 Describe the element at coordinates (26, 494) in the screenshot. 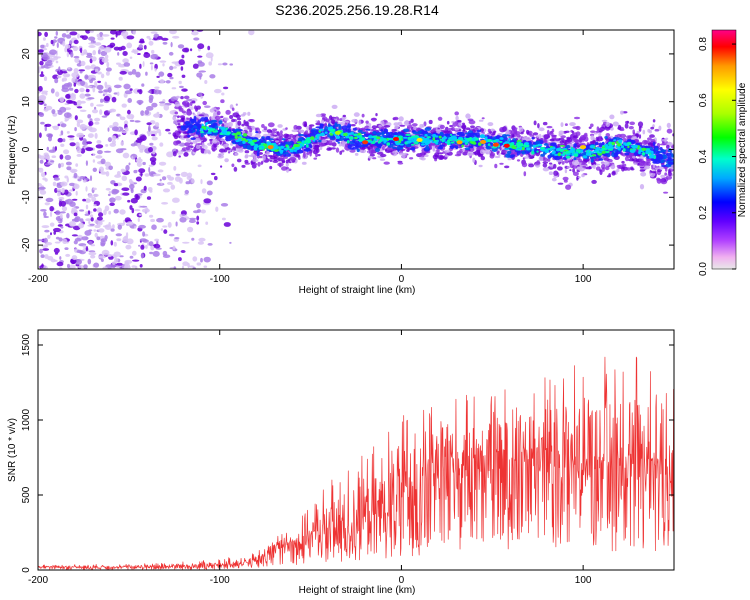

I see `y-tick-label: 500` at that location.